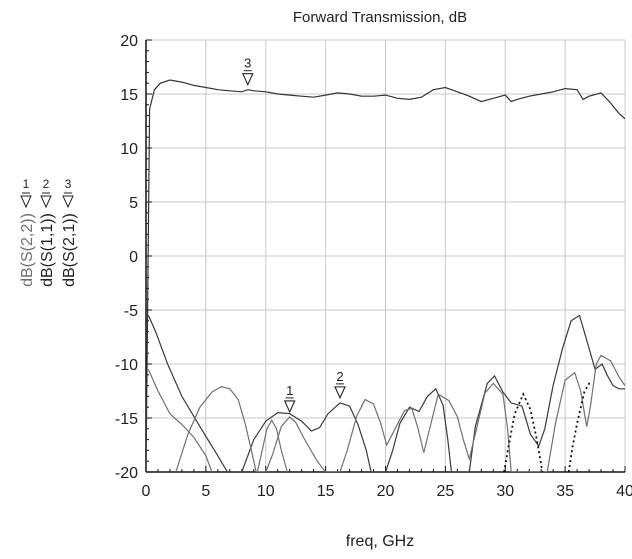  I want to click on y-tick-label: 5, so click(133, 203).